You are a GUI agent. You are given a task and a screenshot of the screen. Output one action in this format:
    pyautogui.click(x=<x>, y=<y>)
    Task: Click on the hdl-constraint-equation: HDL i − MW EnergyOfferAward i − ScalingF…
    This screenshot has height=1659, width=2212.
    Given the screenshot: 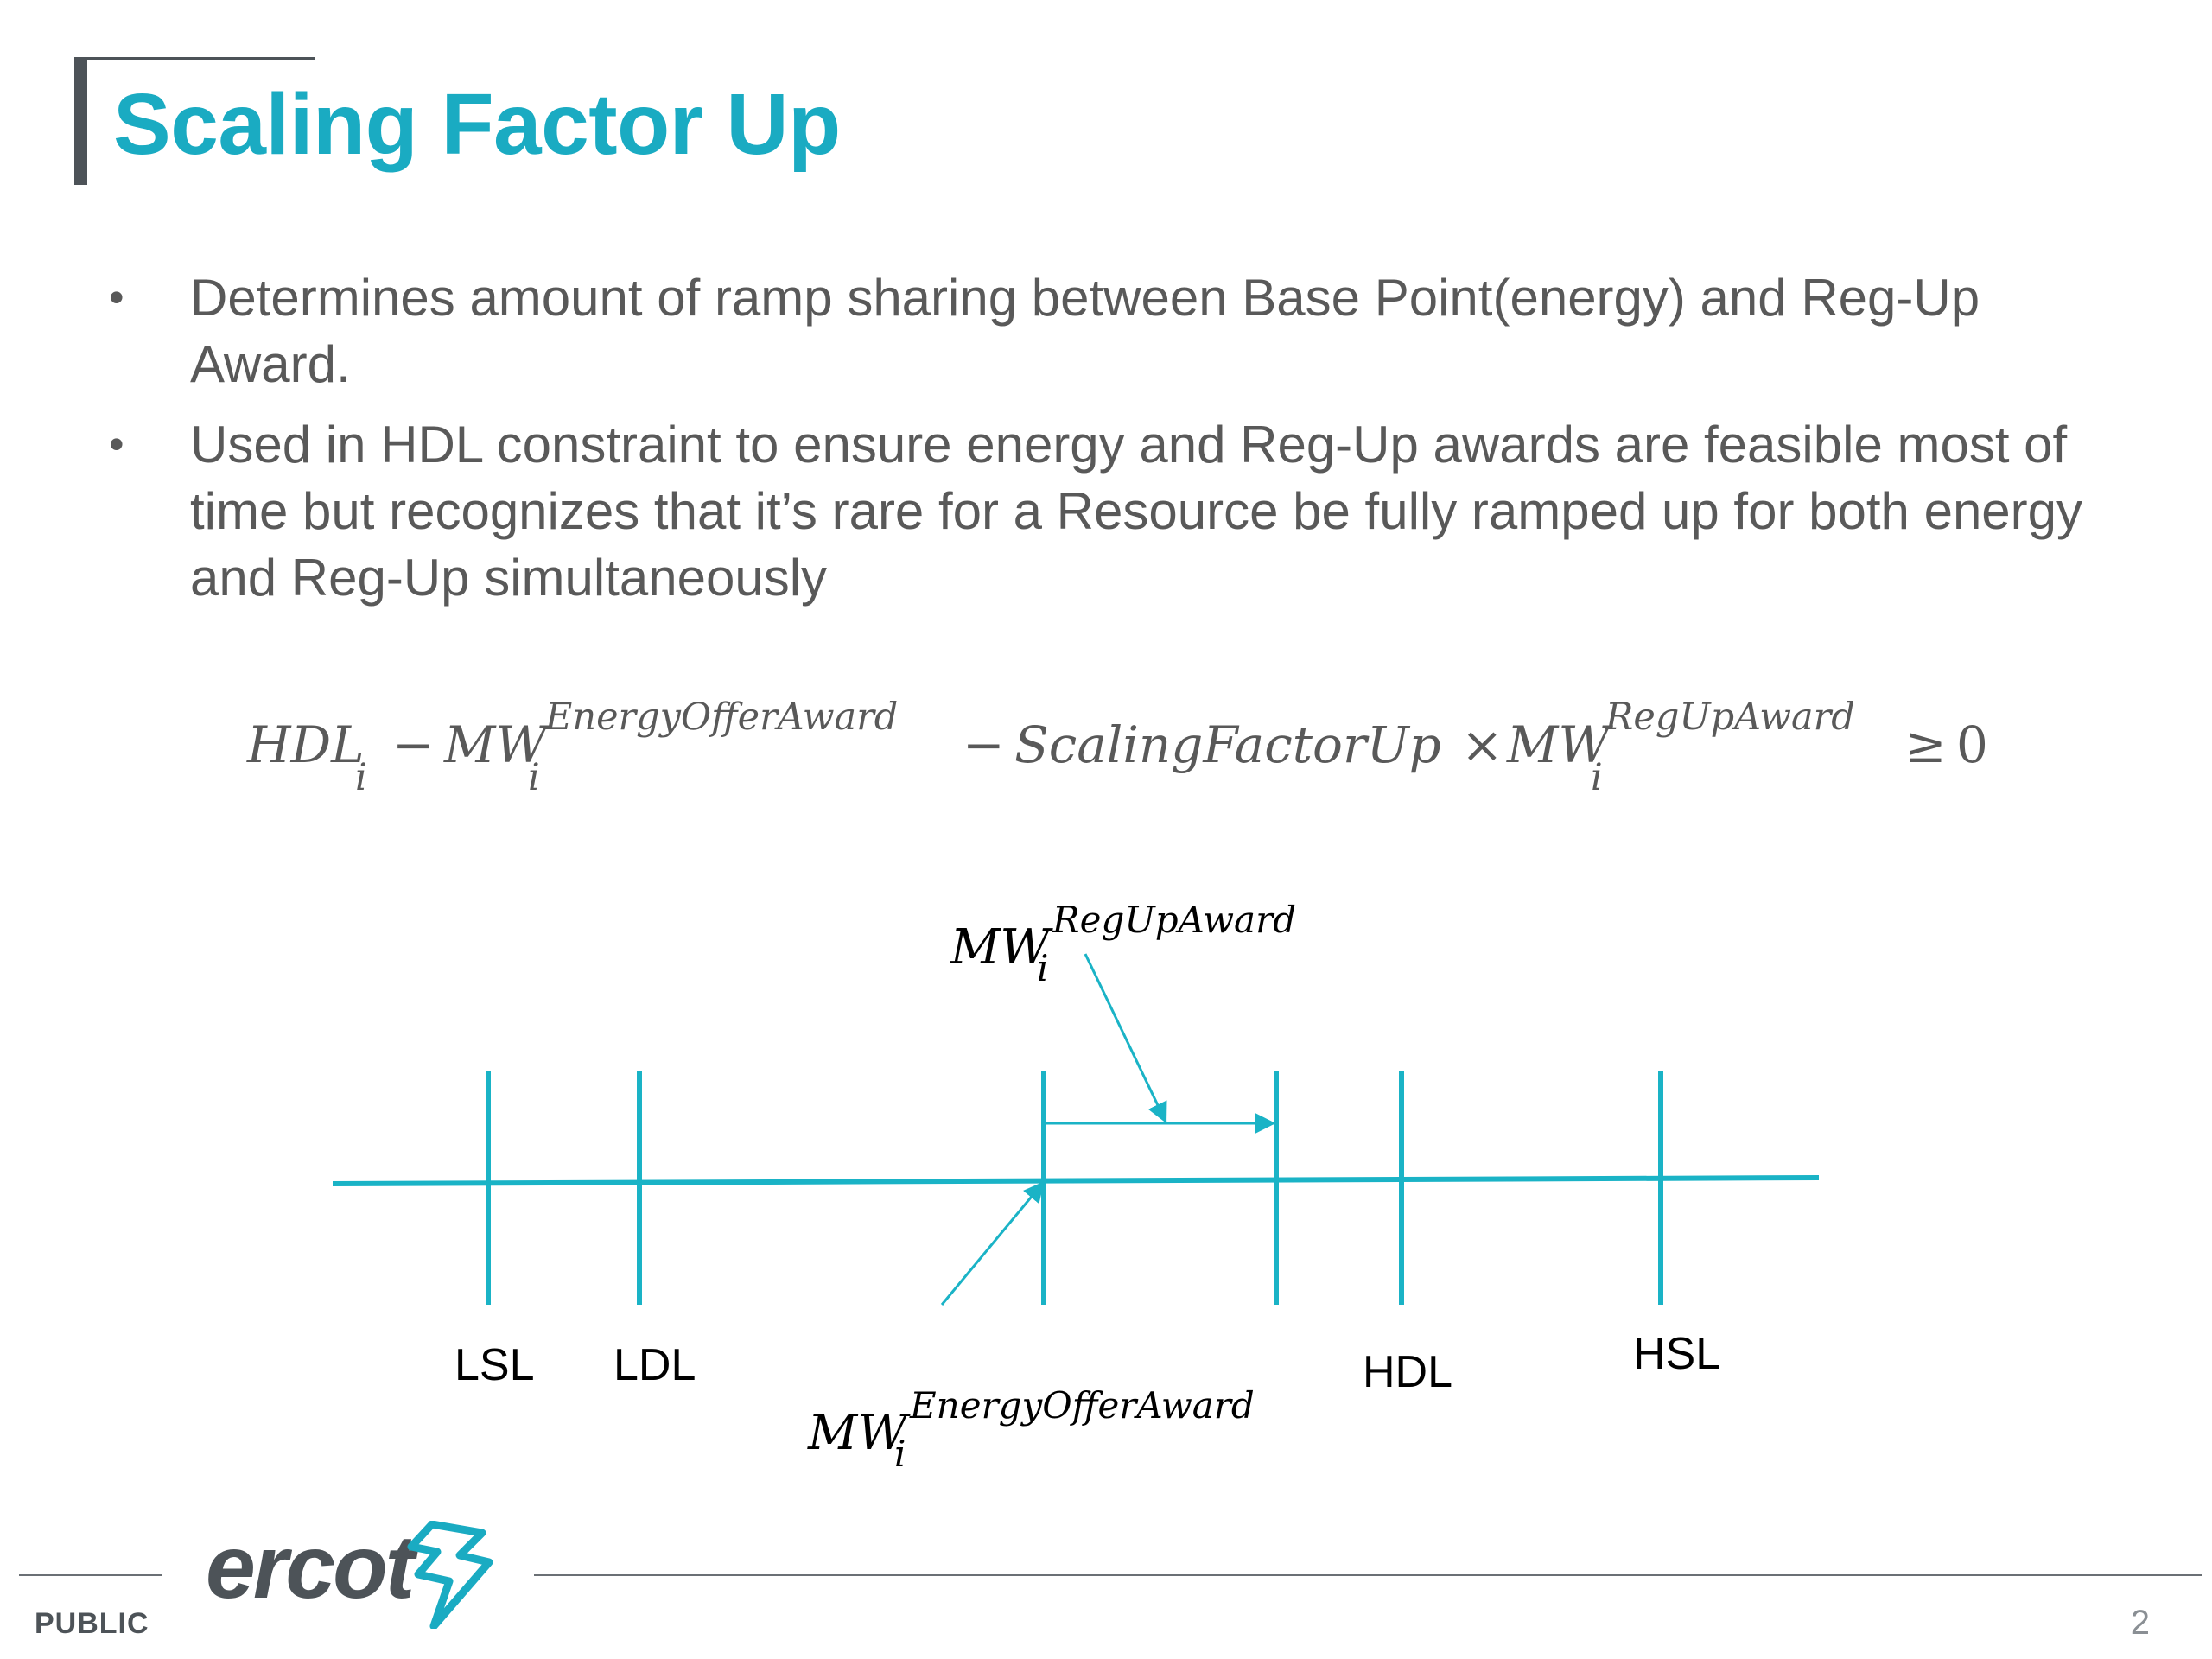 What is the action you would take?
    pyautogui.click(x=1154, y=747)
    